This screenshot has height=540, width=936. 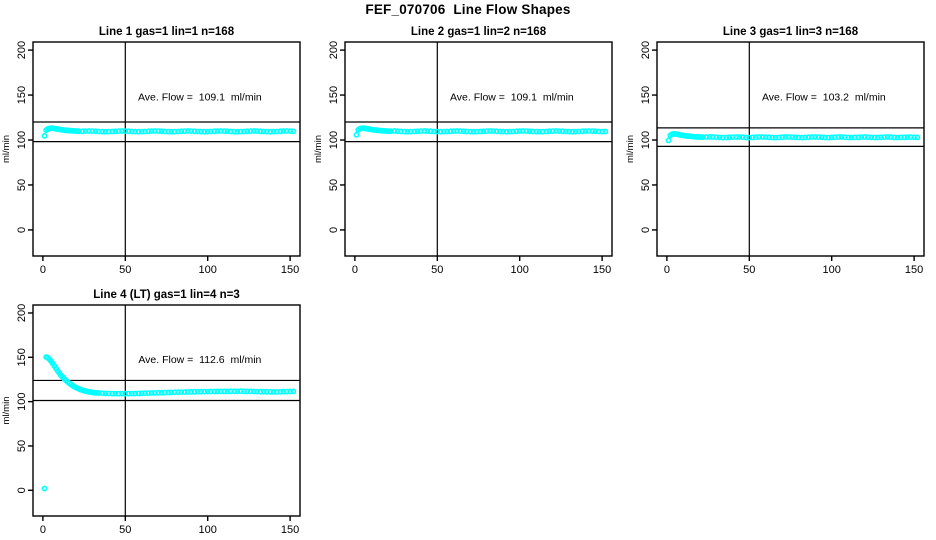 What do you see at coordinates (200, 98) in the screenshot?
I see `ave-flow-annotation: Ave. Flow = 109.1 ml/min` at bounding box center [200, 98].